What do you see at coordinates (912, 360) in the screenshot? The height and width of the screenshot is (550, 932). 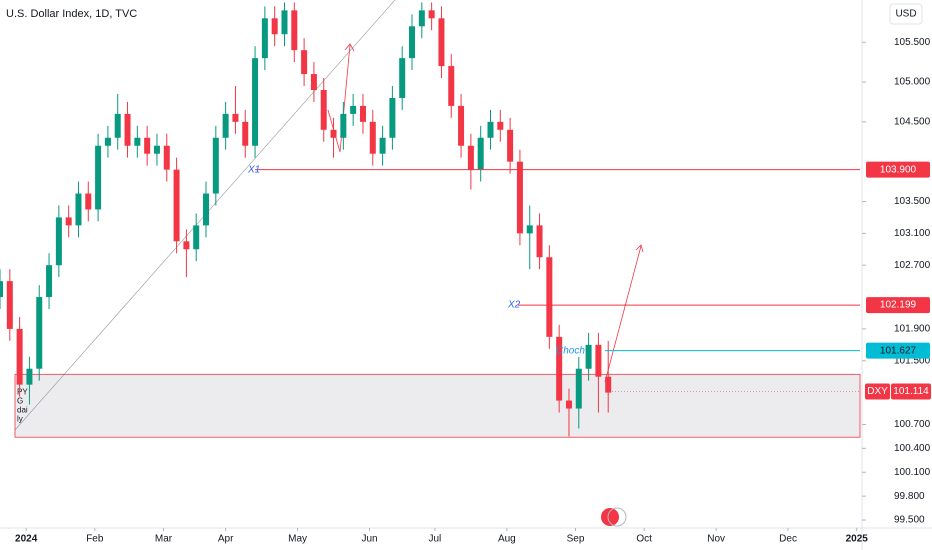 I see `y-tick-label: 101.500` at bounding box center [912, 360].